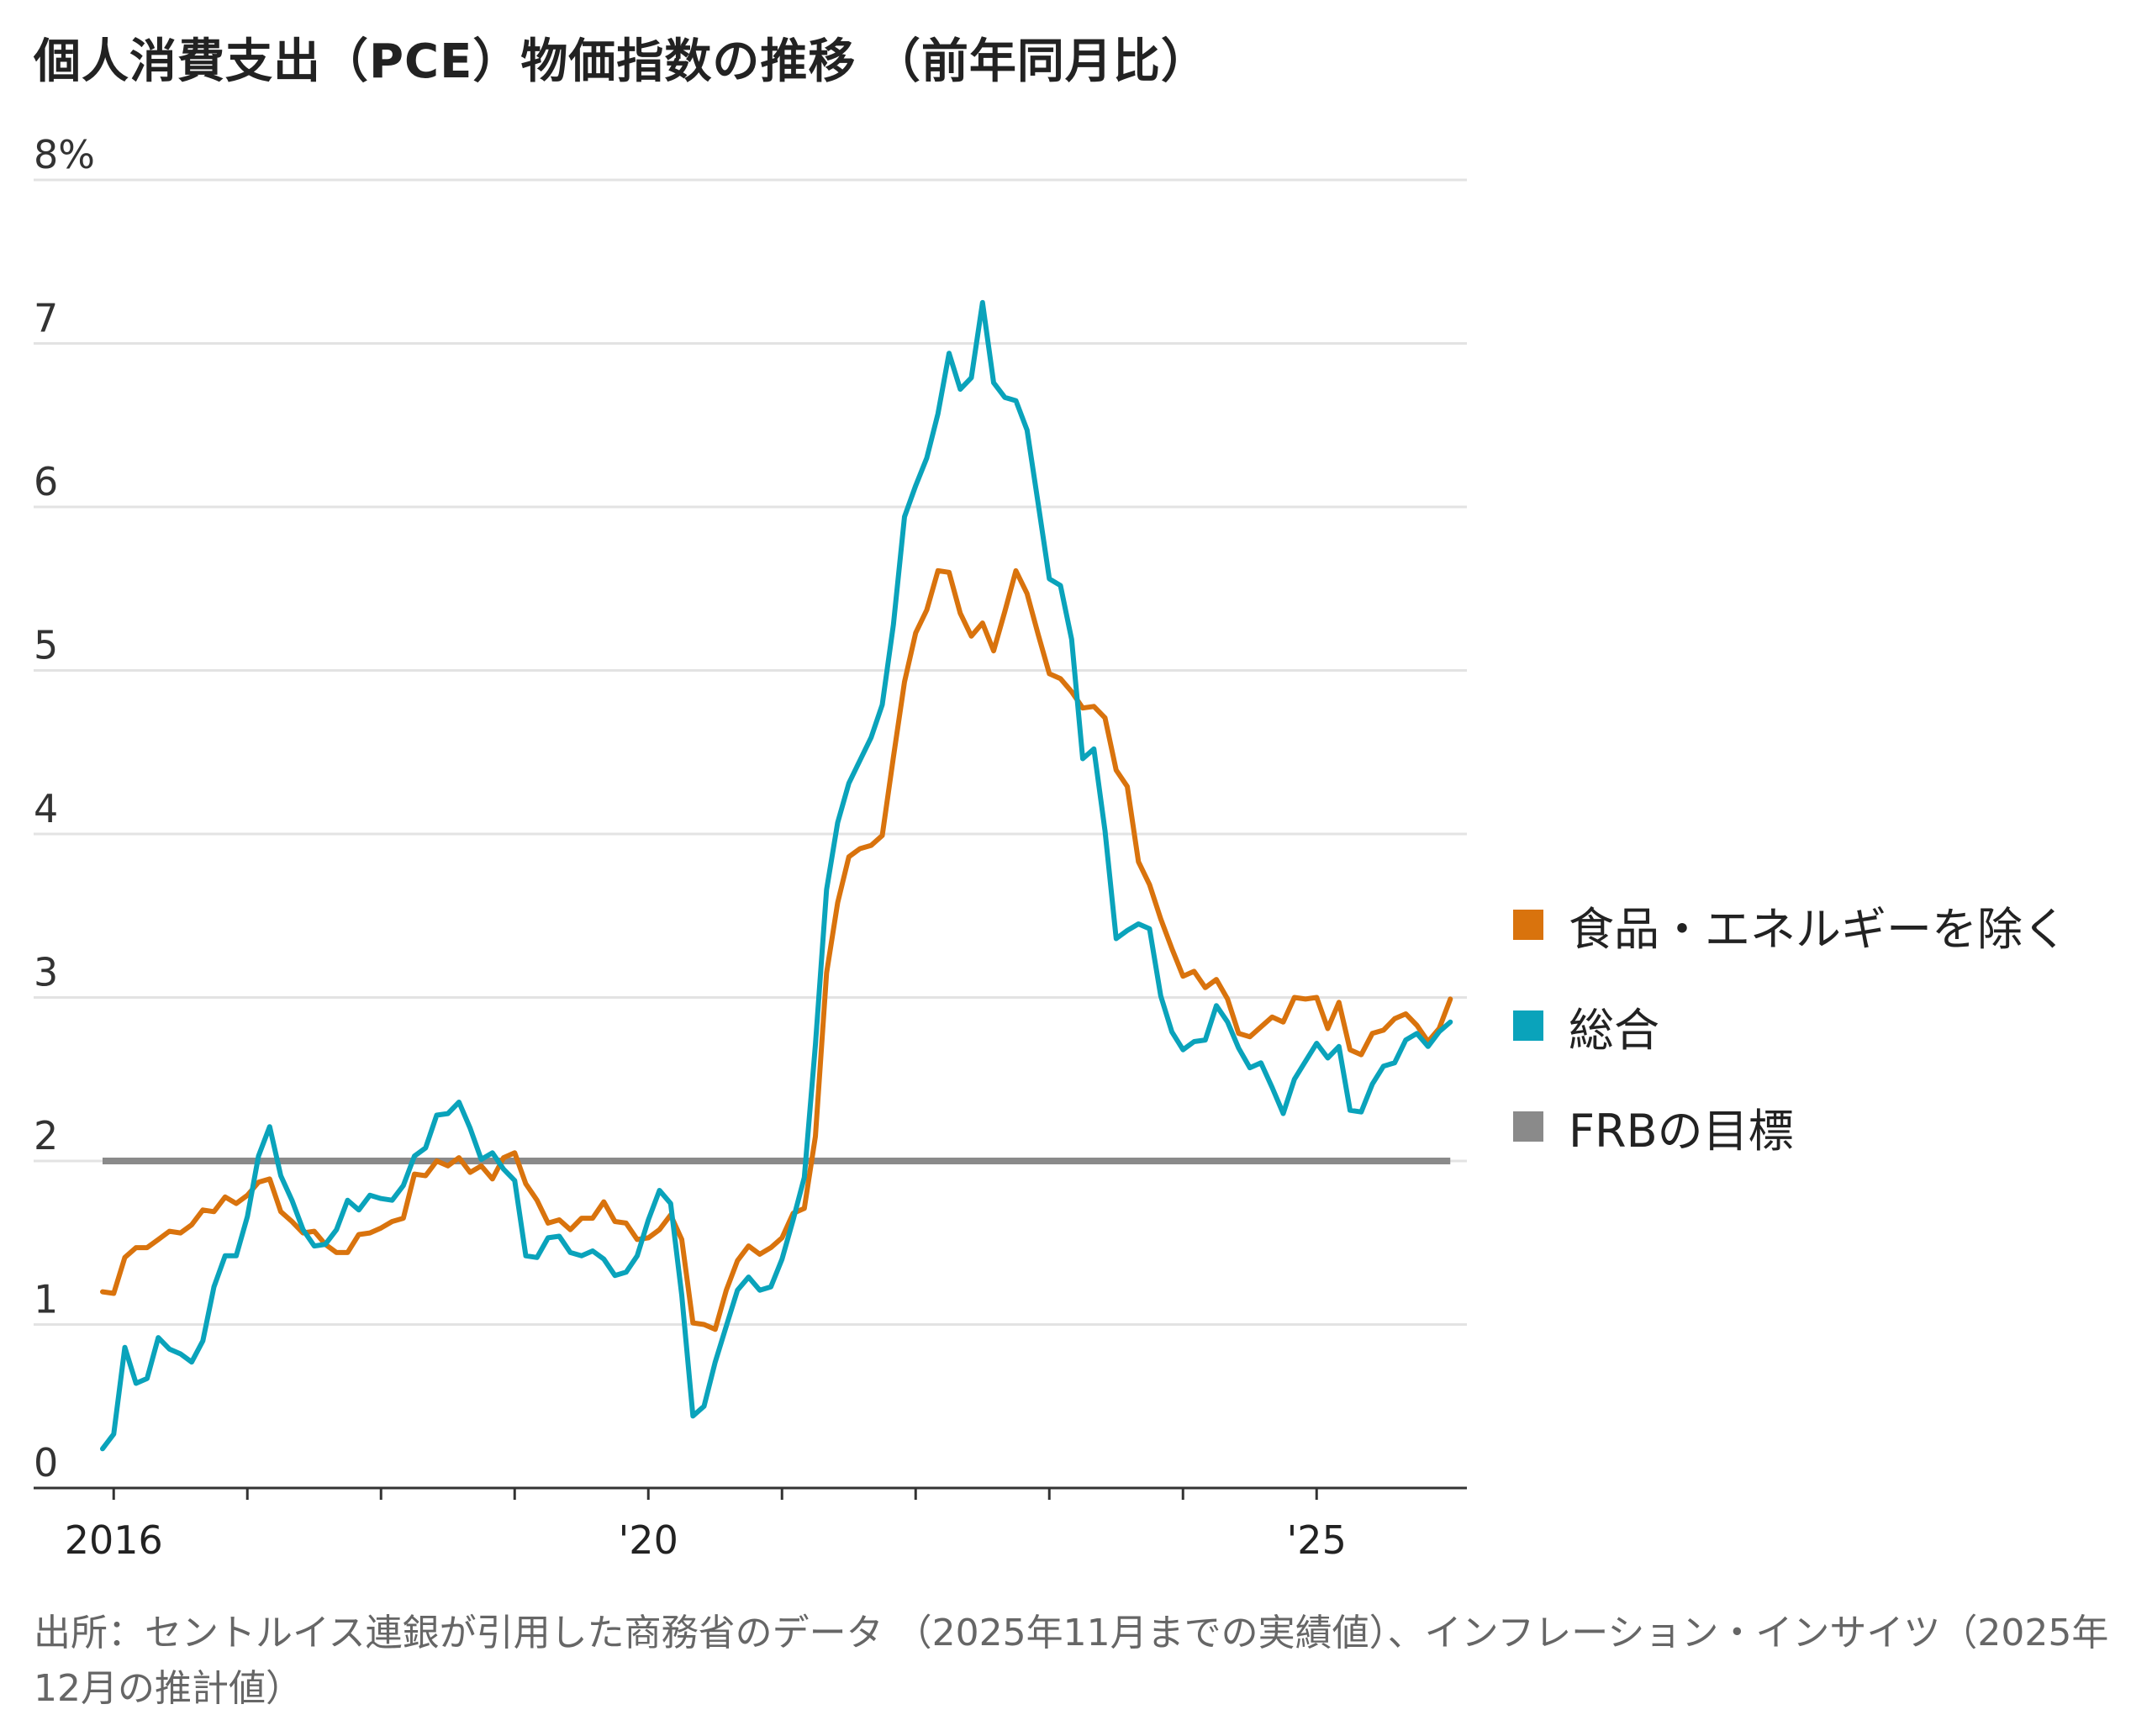  I want to click on legend-swatch-headline, so click(1528, 1025).